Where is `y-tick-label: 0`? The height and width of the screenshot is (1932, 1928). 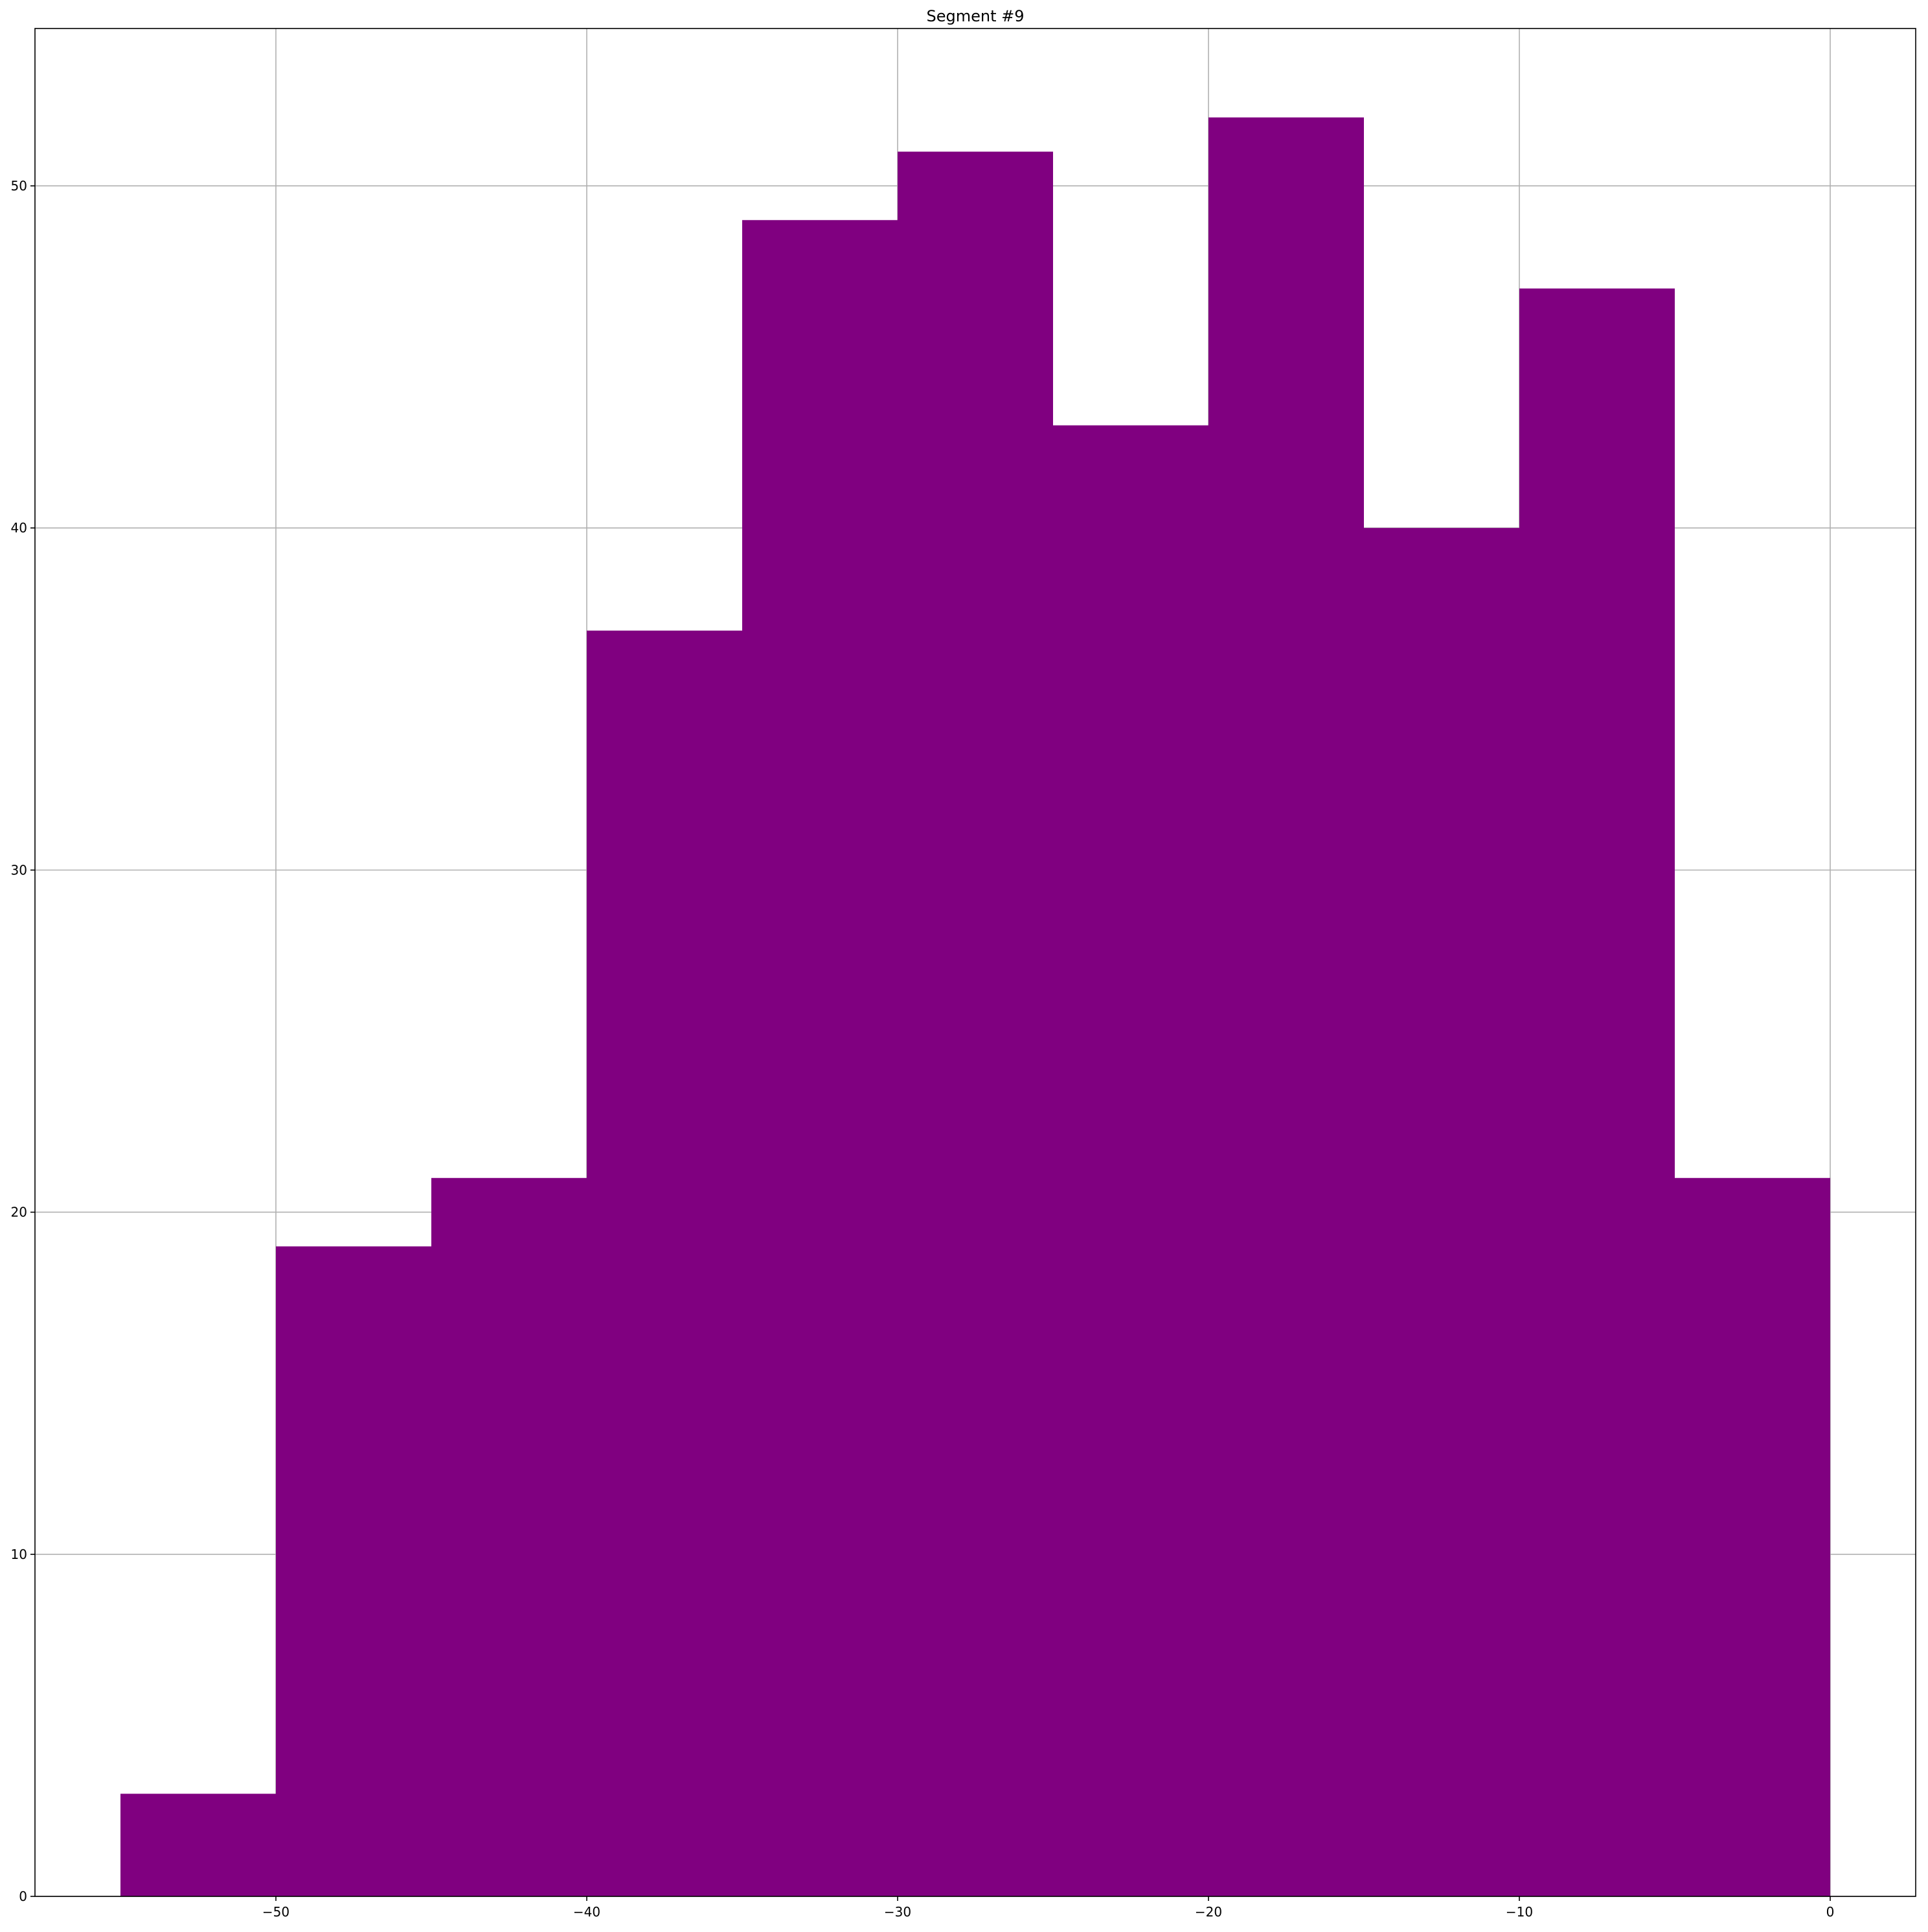
y-tick-label: 0 is located at coordinates (23, 1896).